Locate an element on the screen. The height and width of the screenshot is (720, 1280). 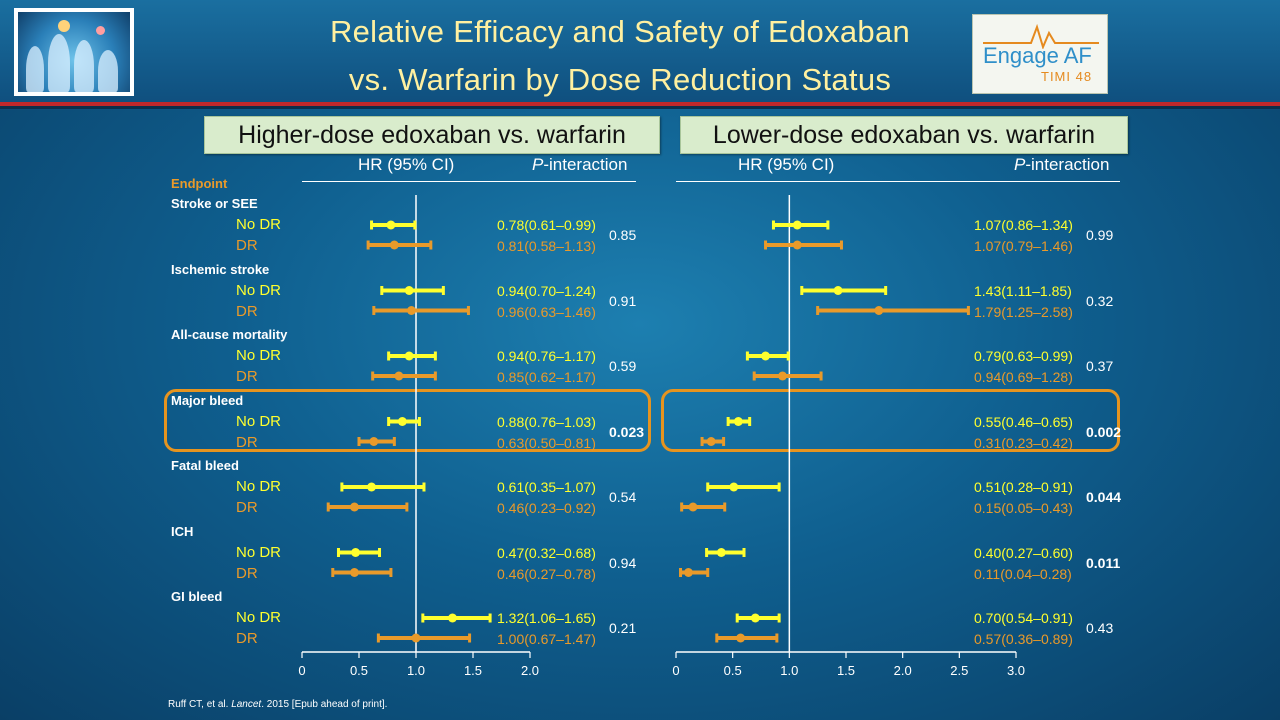
header-rule-left is located at coordinates (469, 181).